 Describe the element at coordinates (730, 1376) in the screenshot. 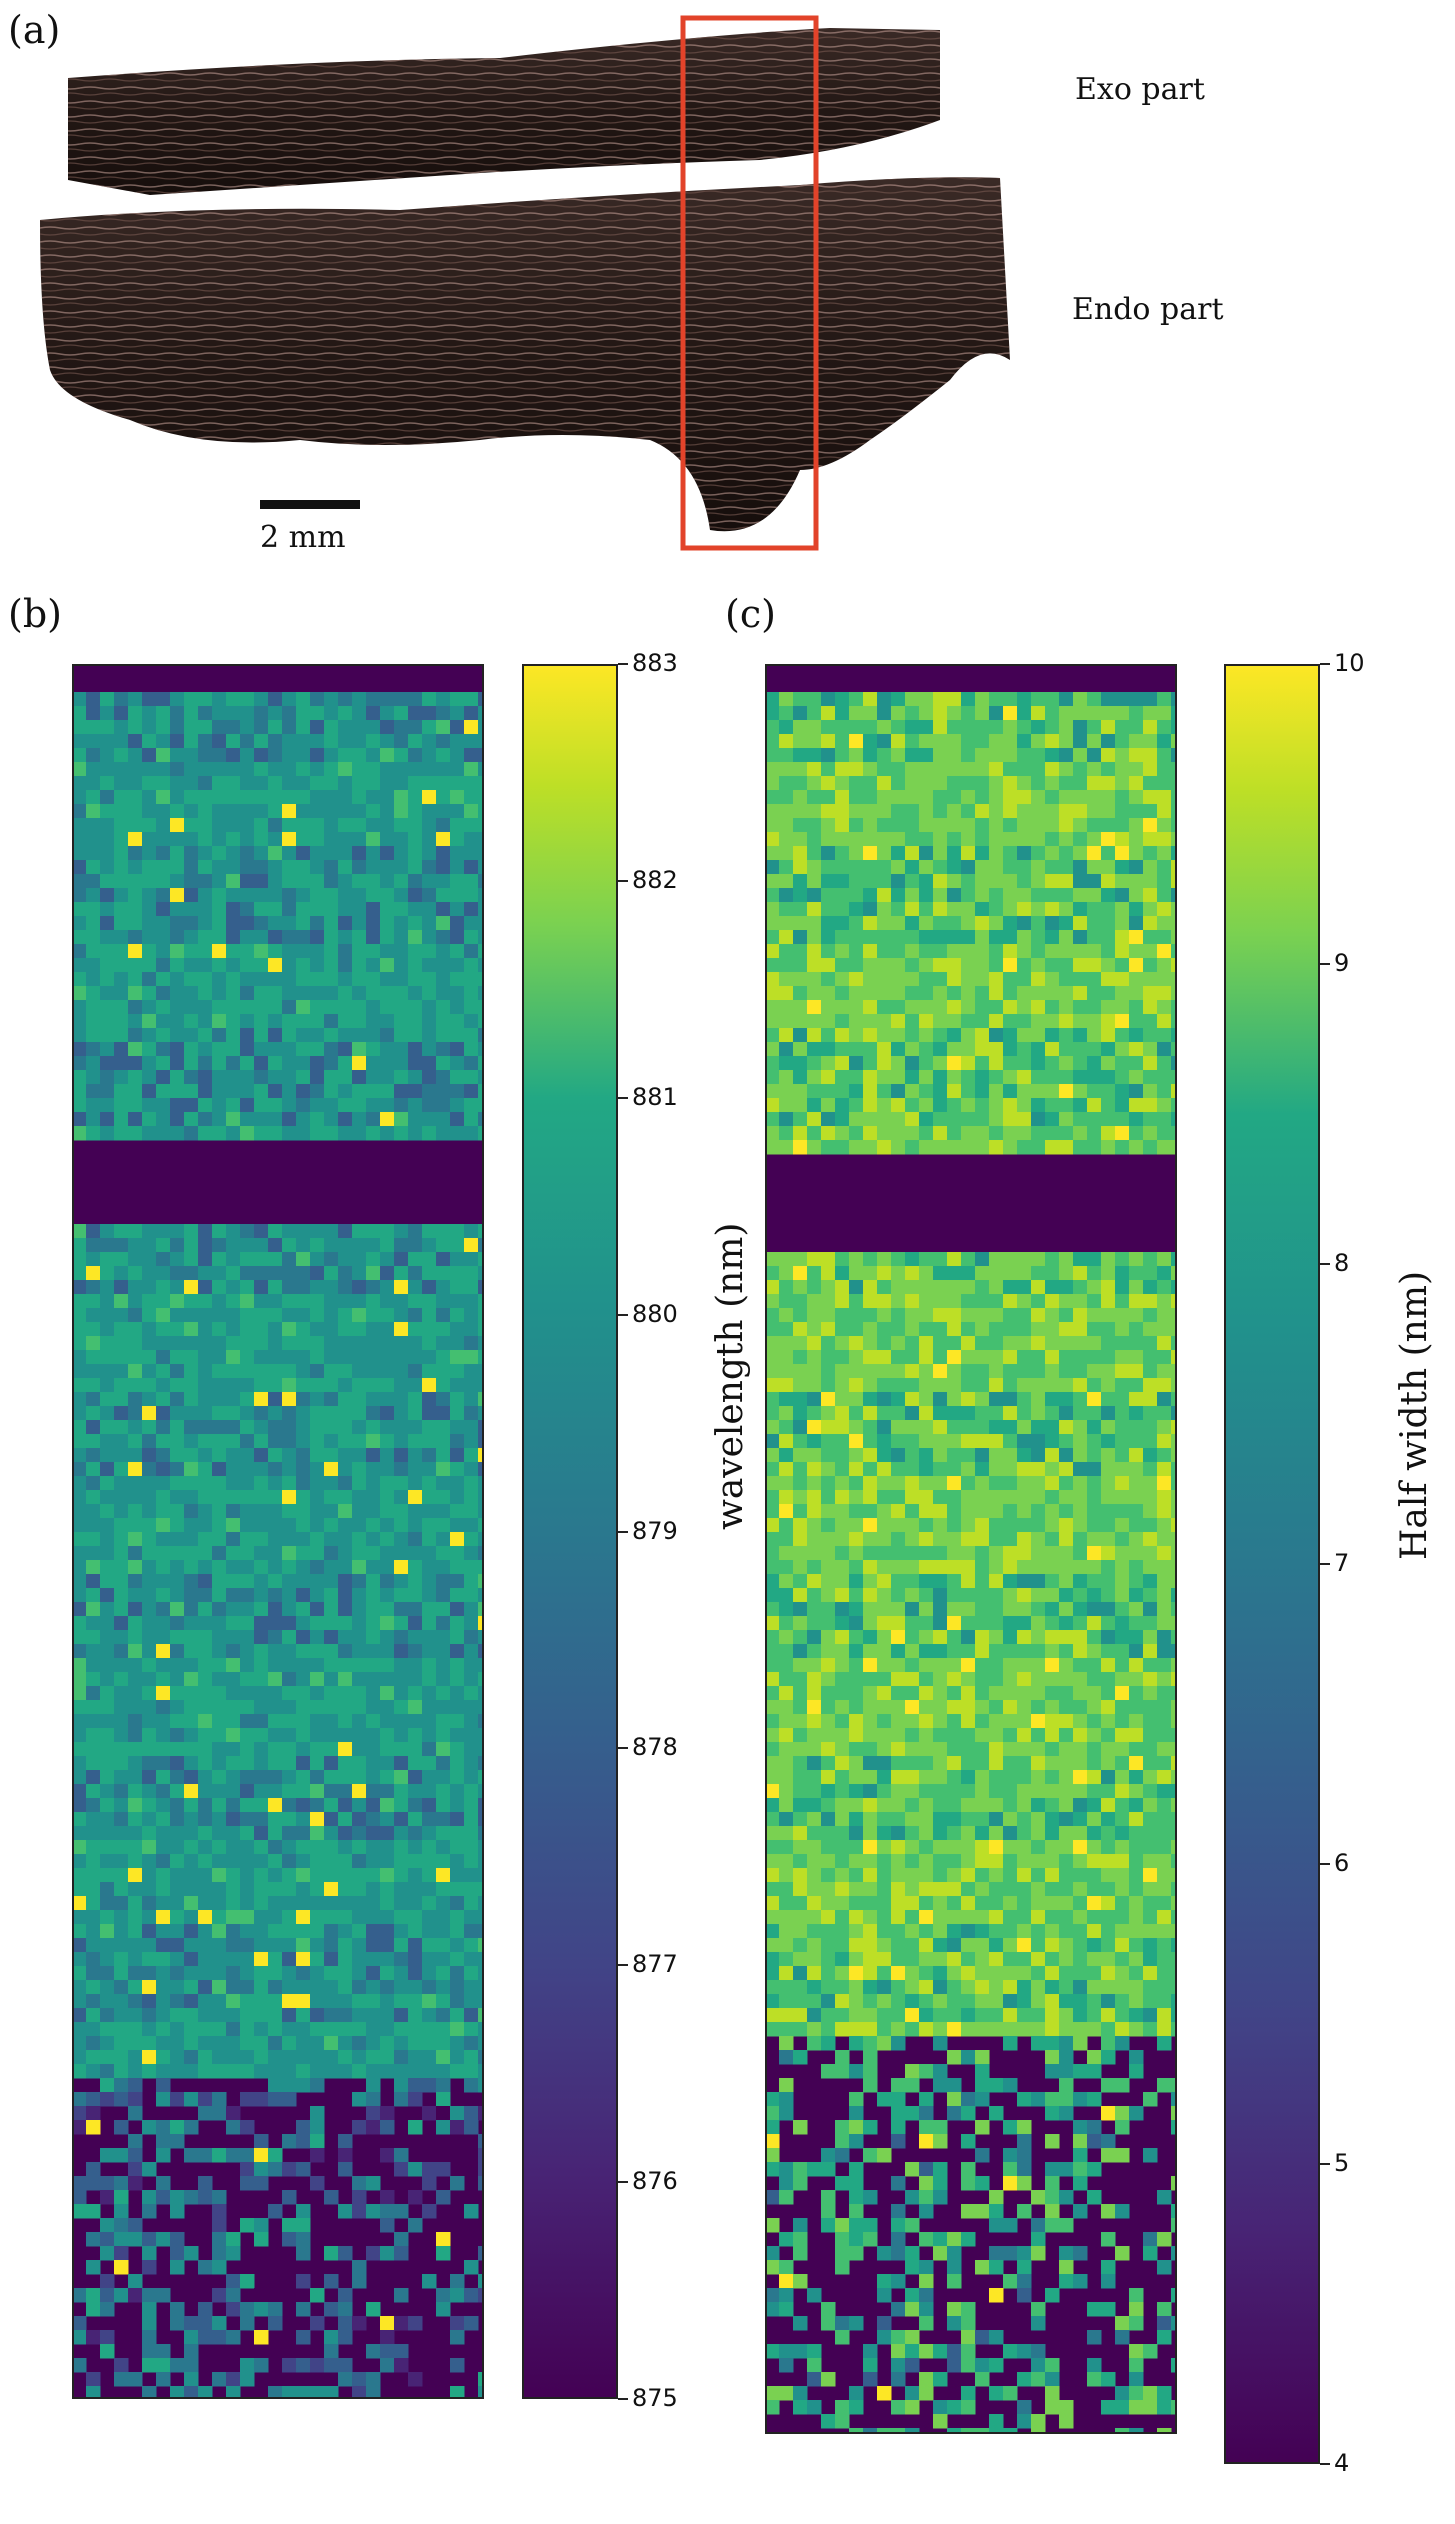

I see `wavelength-colorbar-title: wavelength (nm)` at that location.